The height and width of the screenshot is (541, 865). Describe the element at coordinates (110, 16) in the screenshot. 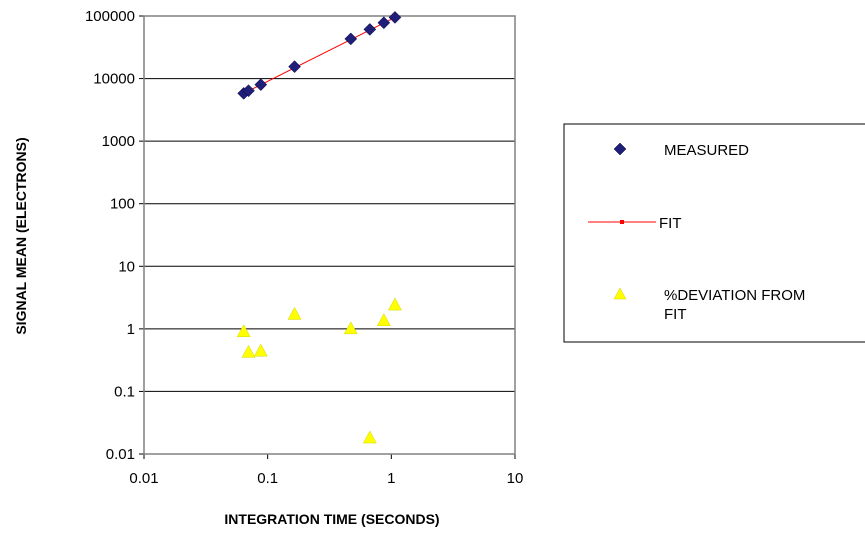

I see `y-tick-label: 100000` at that location.